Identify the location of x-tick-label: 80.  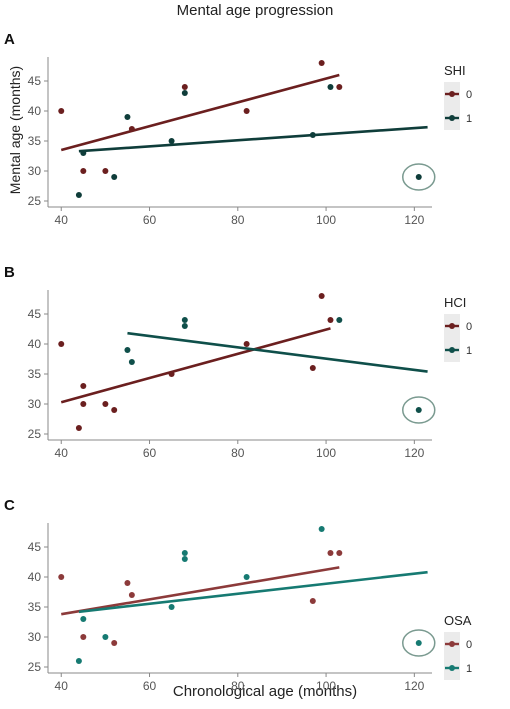
(238, 686).